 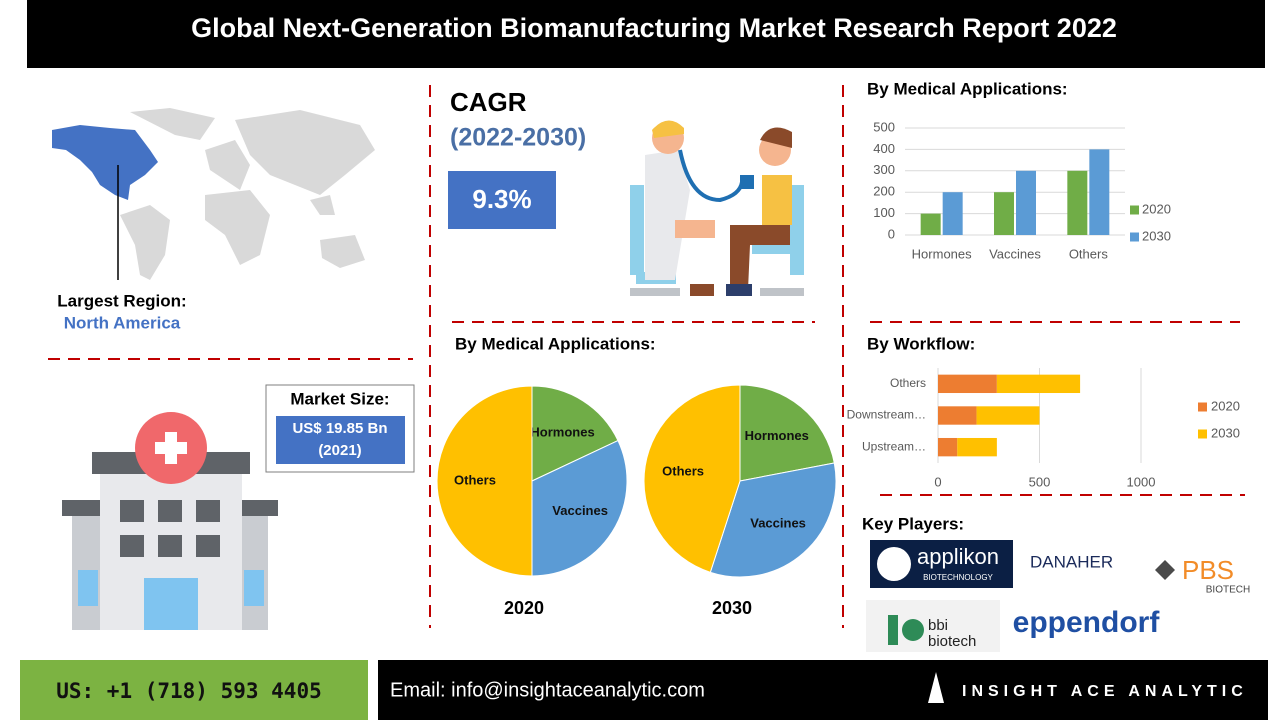 I want to click on footer-phone-bar, so click(x=194, y=690).